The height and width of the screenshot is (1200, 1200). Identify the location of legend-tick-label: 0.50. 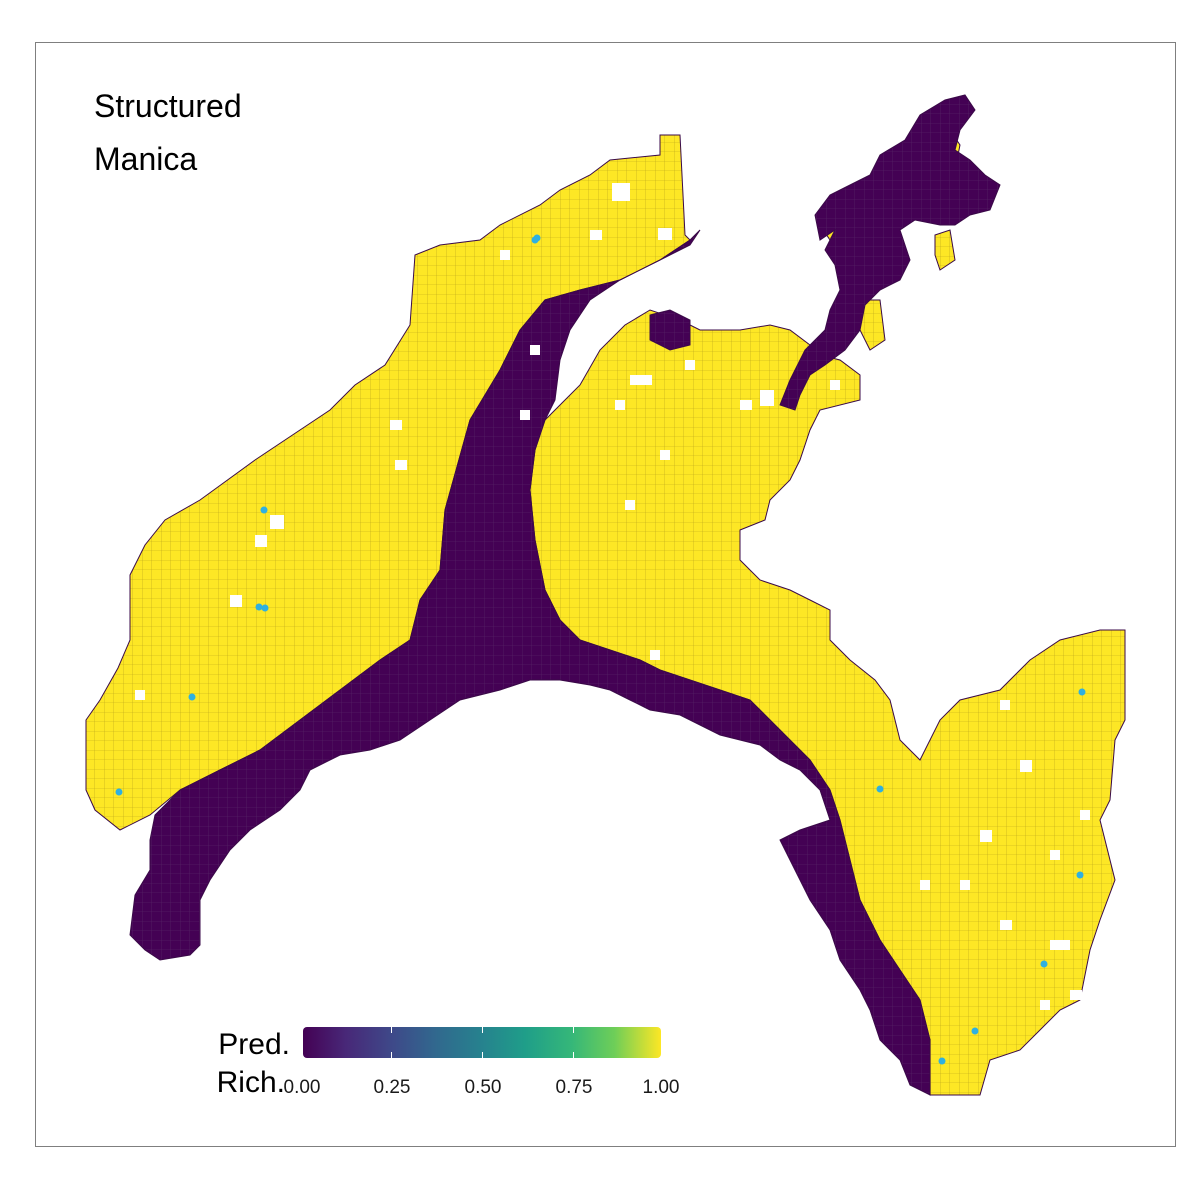
(483, 1087).